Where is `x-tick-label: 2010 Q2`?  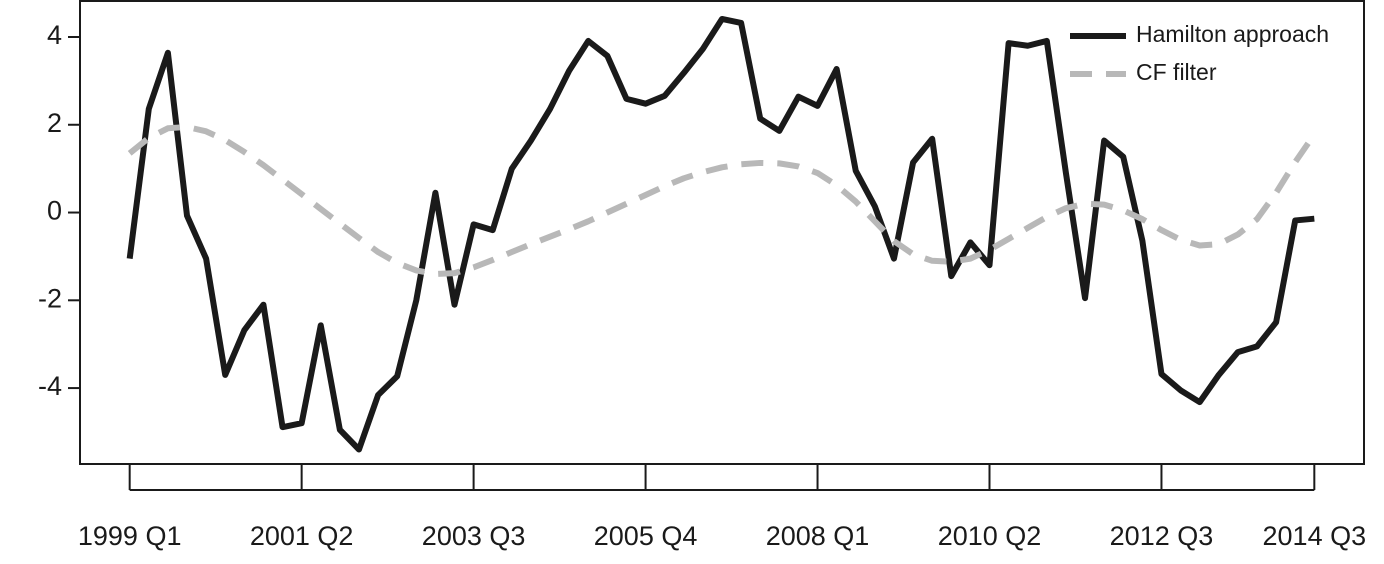 x-tick-label: 2010 Q2 is located at coordinates (990, 536).